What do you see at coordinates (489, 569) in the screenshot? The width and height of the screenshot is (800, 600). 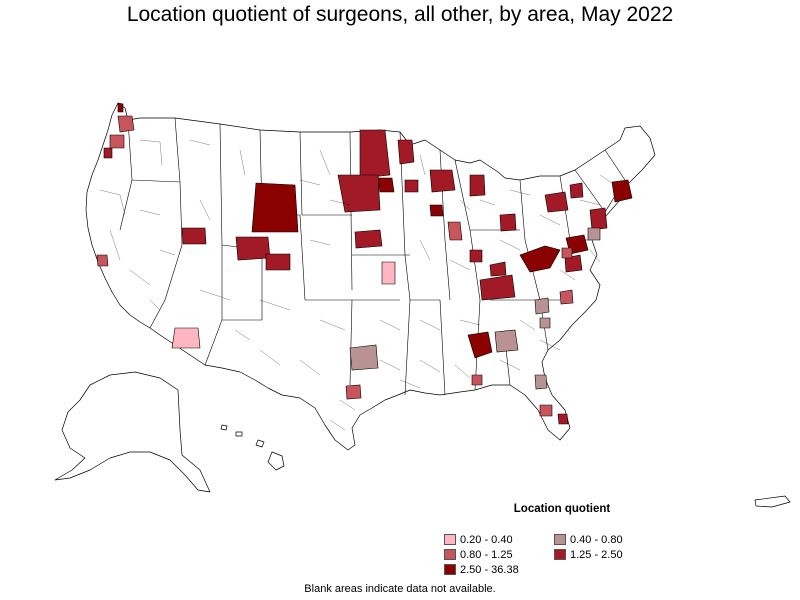 I see `legend-label: 2.50 - 36.38` at bounding box center [489, 569].